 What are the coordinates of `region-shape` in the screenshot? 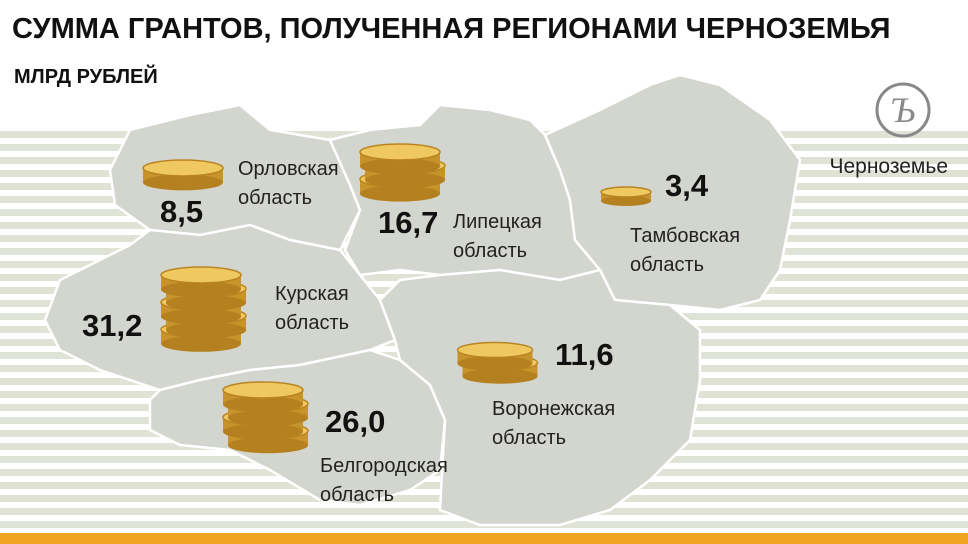 It's located at (672, 192).